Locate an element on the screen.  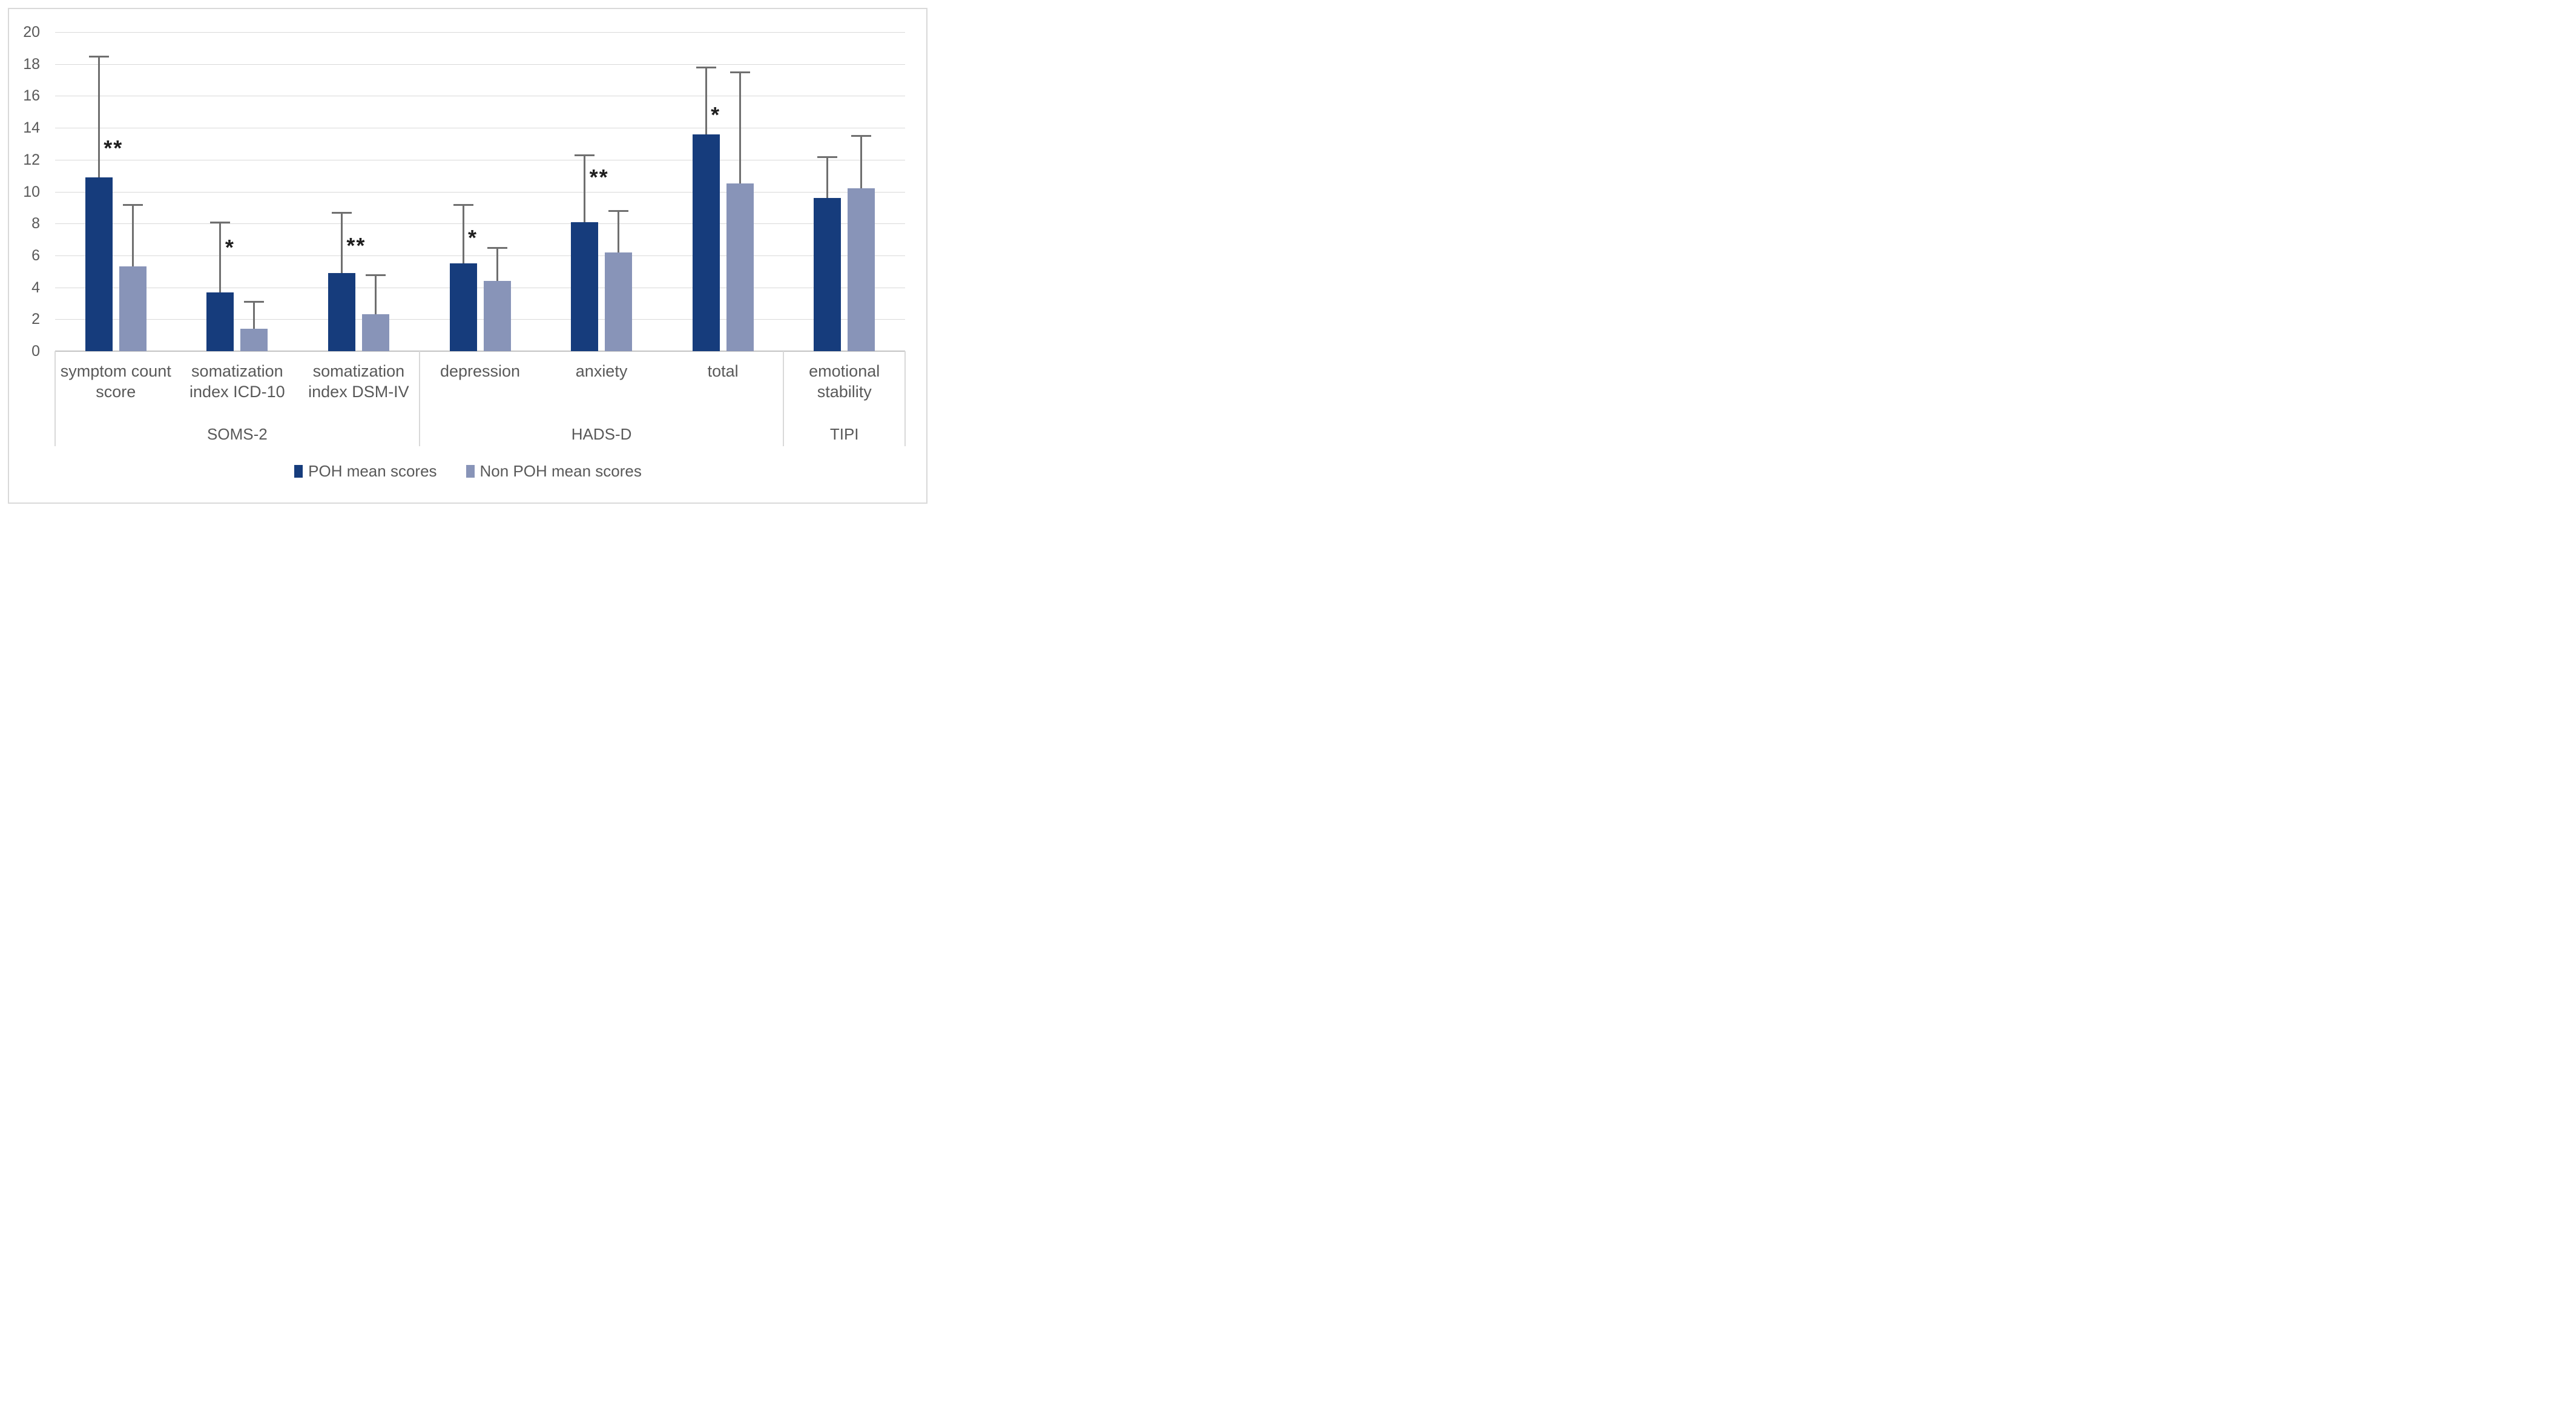
y-tick-label-0: 0 is located at coordinates (35, 351).